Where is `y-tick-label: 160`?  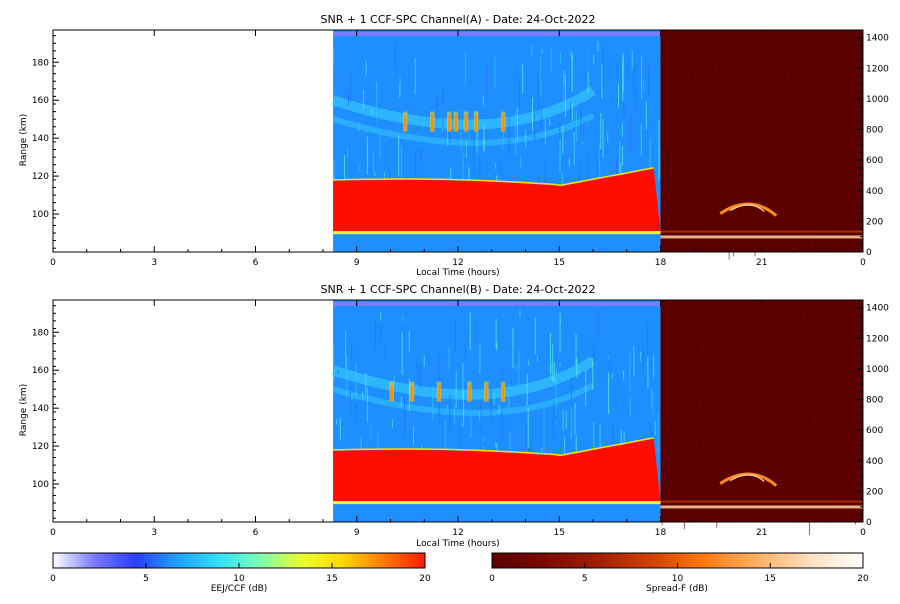
y-tick-label: 160 is located at coordinates (40, 371).